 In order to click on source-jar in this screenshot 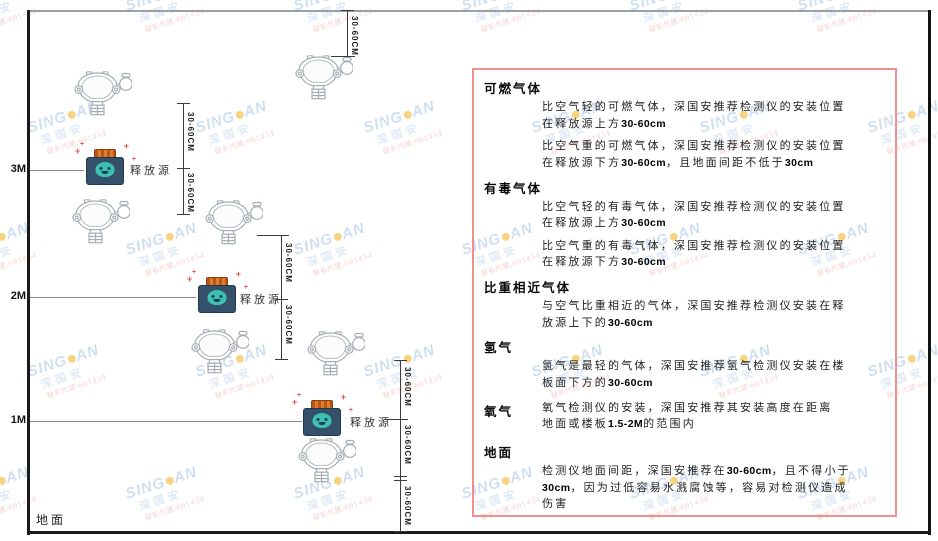, I will do `click(105, 171)`.